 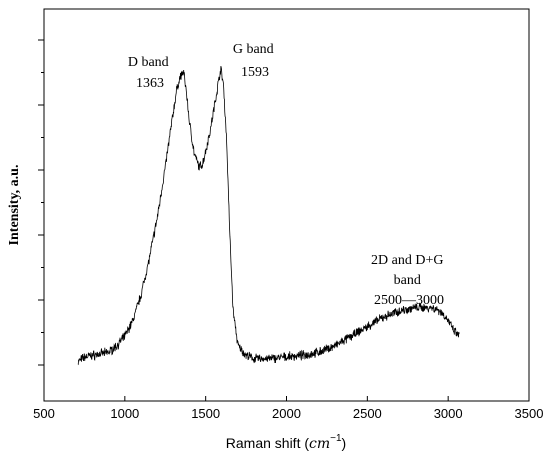 I want to click on x-tick-label: 500, so click(x=44, y=413).